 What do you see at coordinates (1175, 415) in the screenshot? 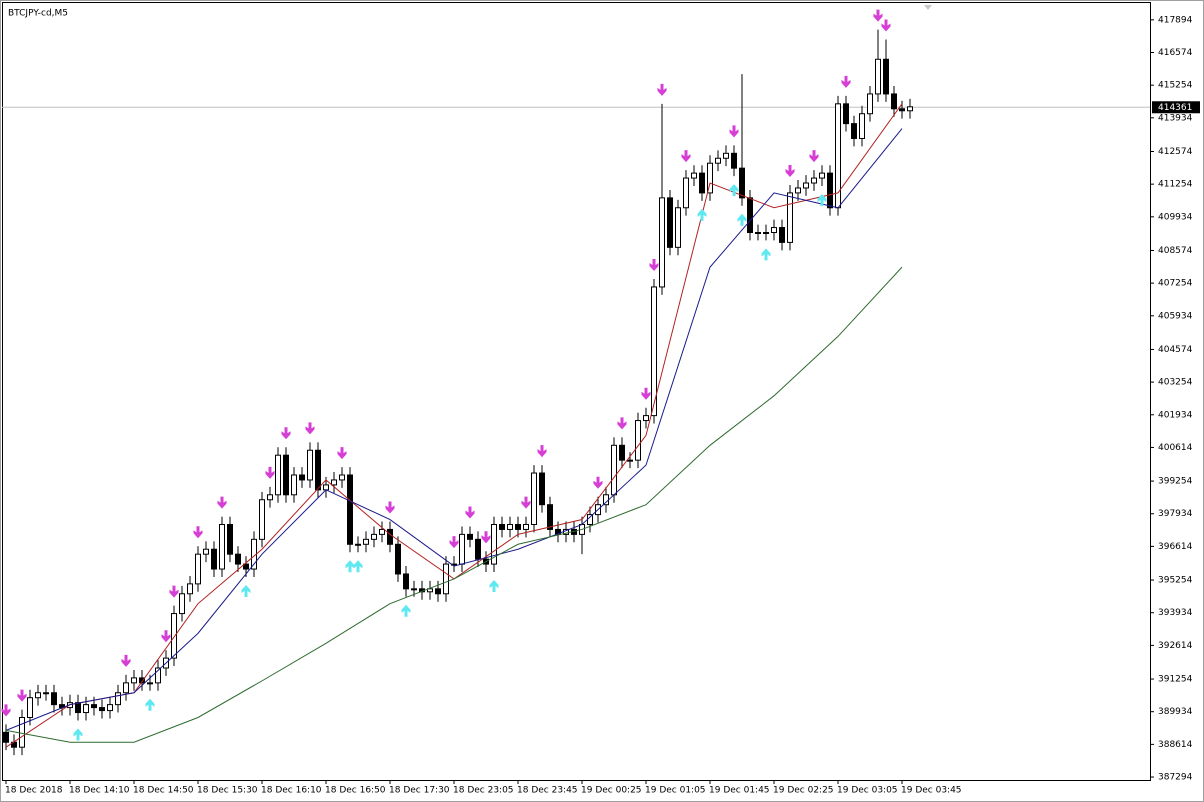
I see `y-tick-label: 401934` at bounding box center [1175, 415].